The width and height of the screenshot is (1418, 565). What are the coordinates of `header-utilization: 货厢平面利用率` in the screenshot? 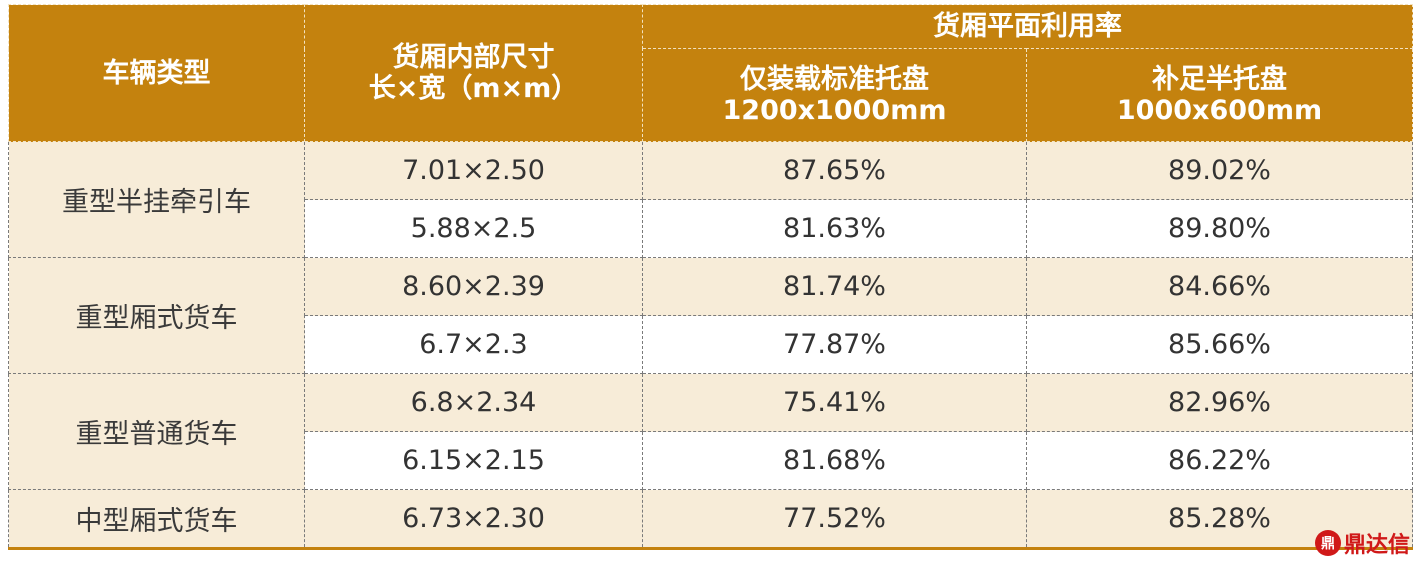 It's located at (1027, 26).